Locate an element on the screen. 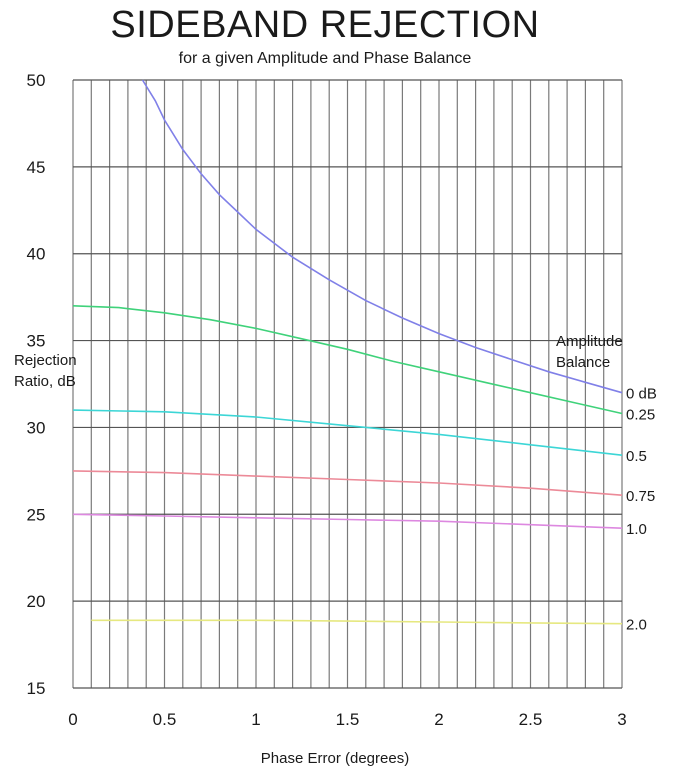  y-tick-label: 30 is located at coordinates (36, 427).